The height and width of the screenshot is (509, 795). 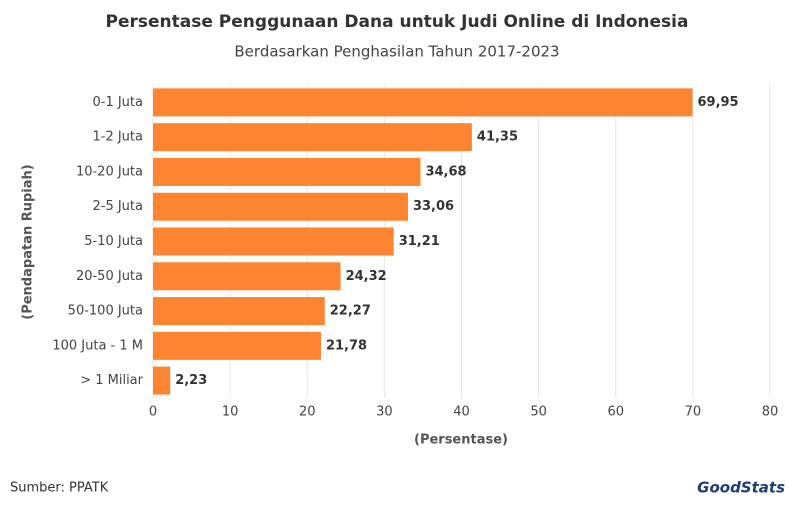 What do you see at coordinates (384, 412) in the screenshot?
I see `x-tick-label: 30` at bounding box center [384, 412].